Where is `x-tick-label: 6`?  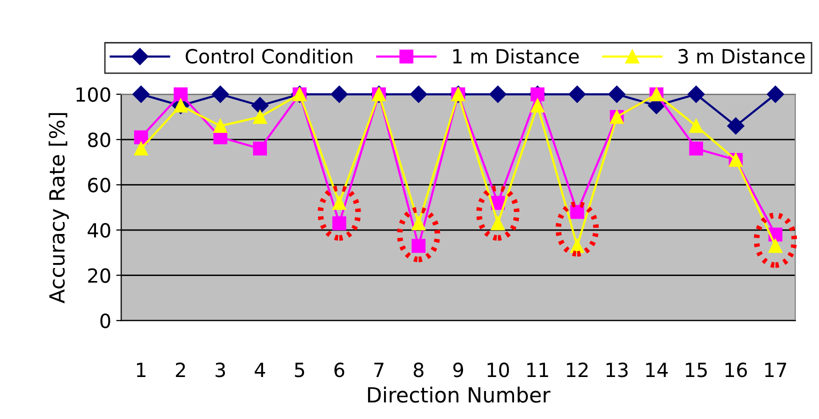
x-tick-label: 6 is located at coordinates (339, 370).